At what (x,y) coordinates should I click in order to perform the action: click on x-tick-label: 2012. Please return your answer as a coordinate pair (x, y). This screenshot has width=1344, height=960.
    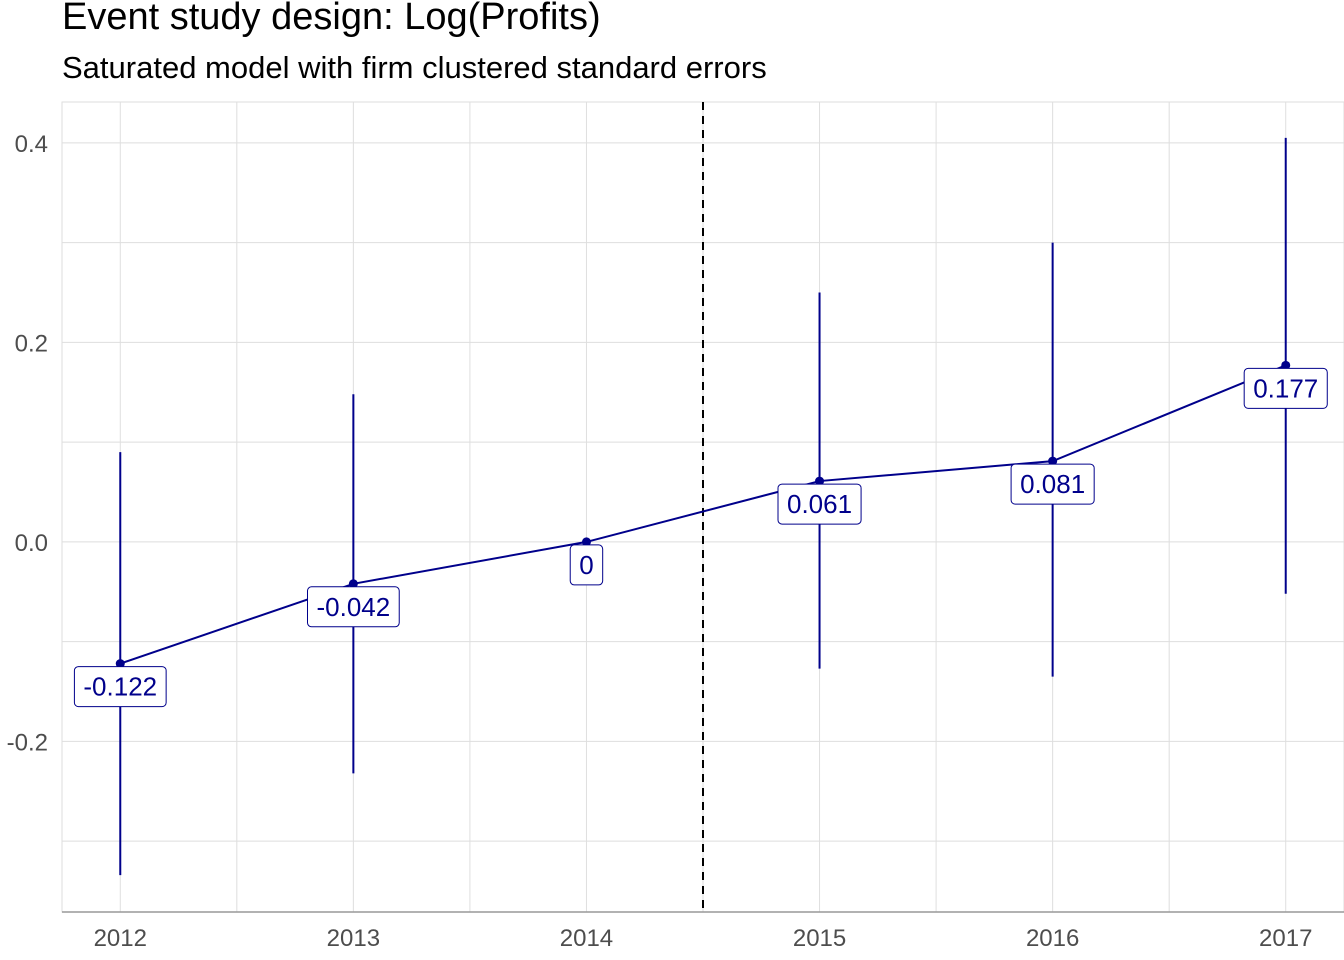
    Looking at the image, I should click on (120, 938).